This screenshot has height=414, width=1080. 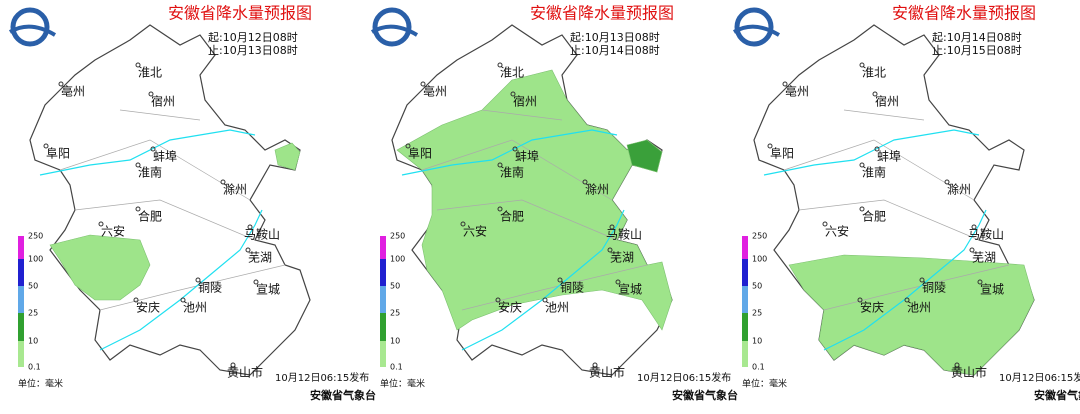 I want to click on start-time: 起:10月12日08时, so click(x=253, y=37).